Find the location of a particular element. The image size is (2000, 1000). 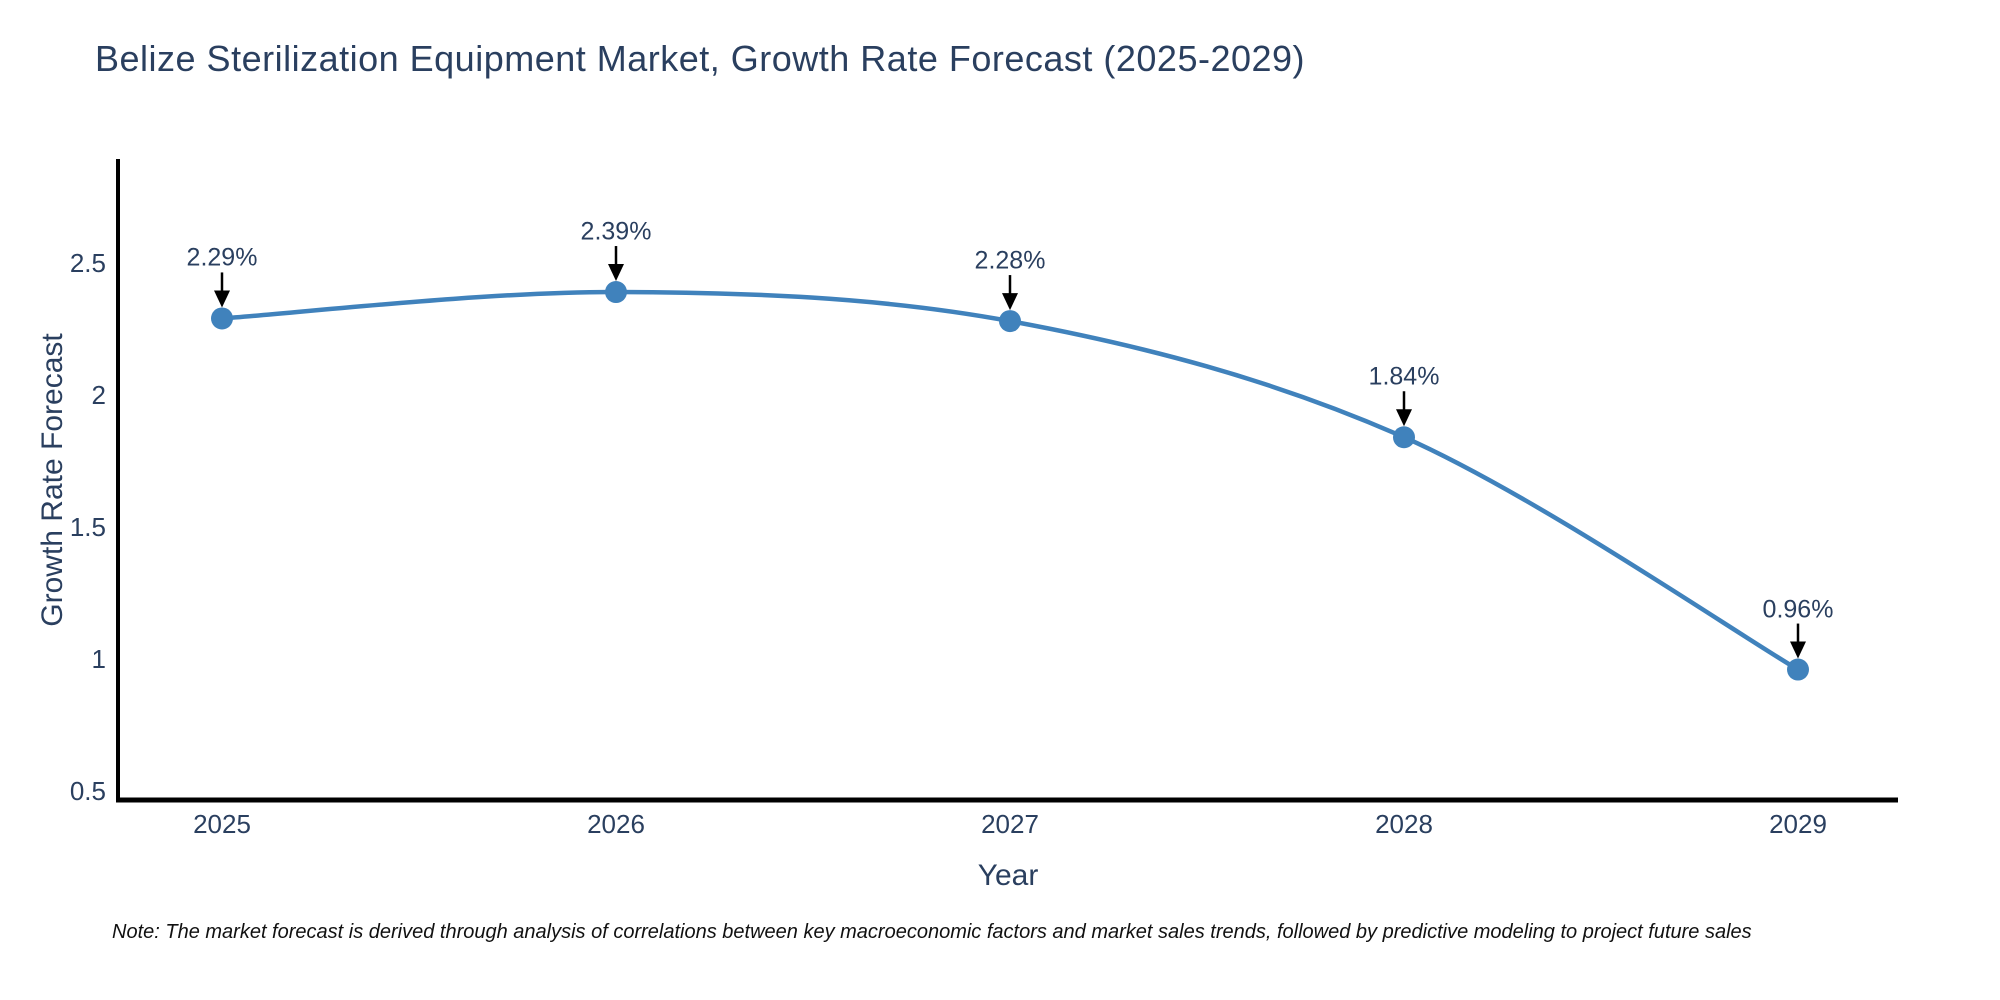

x-tick-label: 2027 is located at coordinates (1010, 824).